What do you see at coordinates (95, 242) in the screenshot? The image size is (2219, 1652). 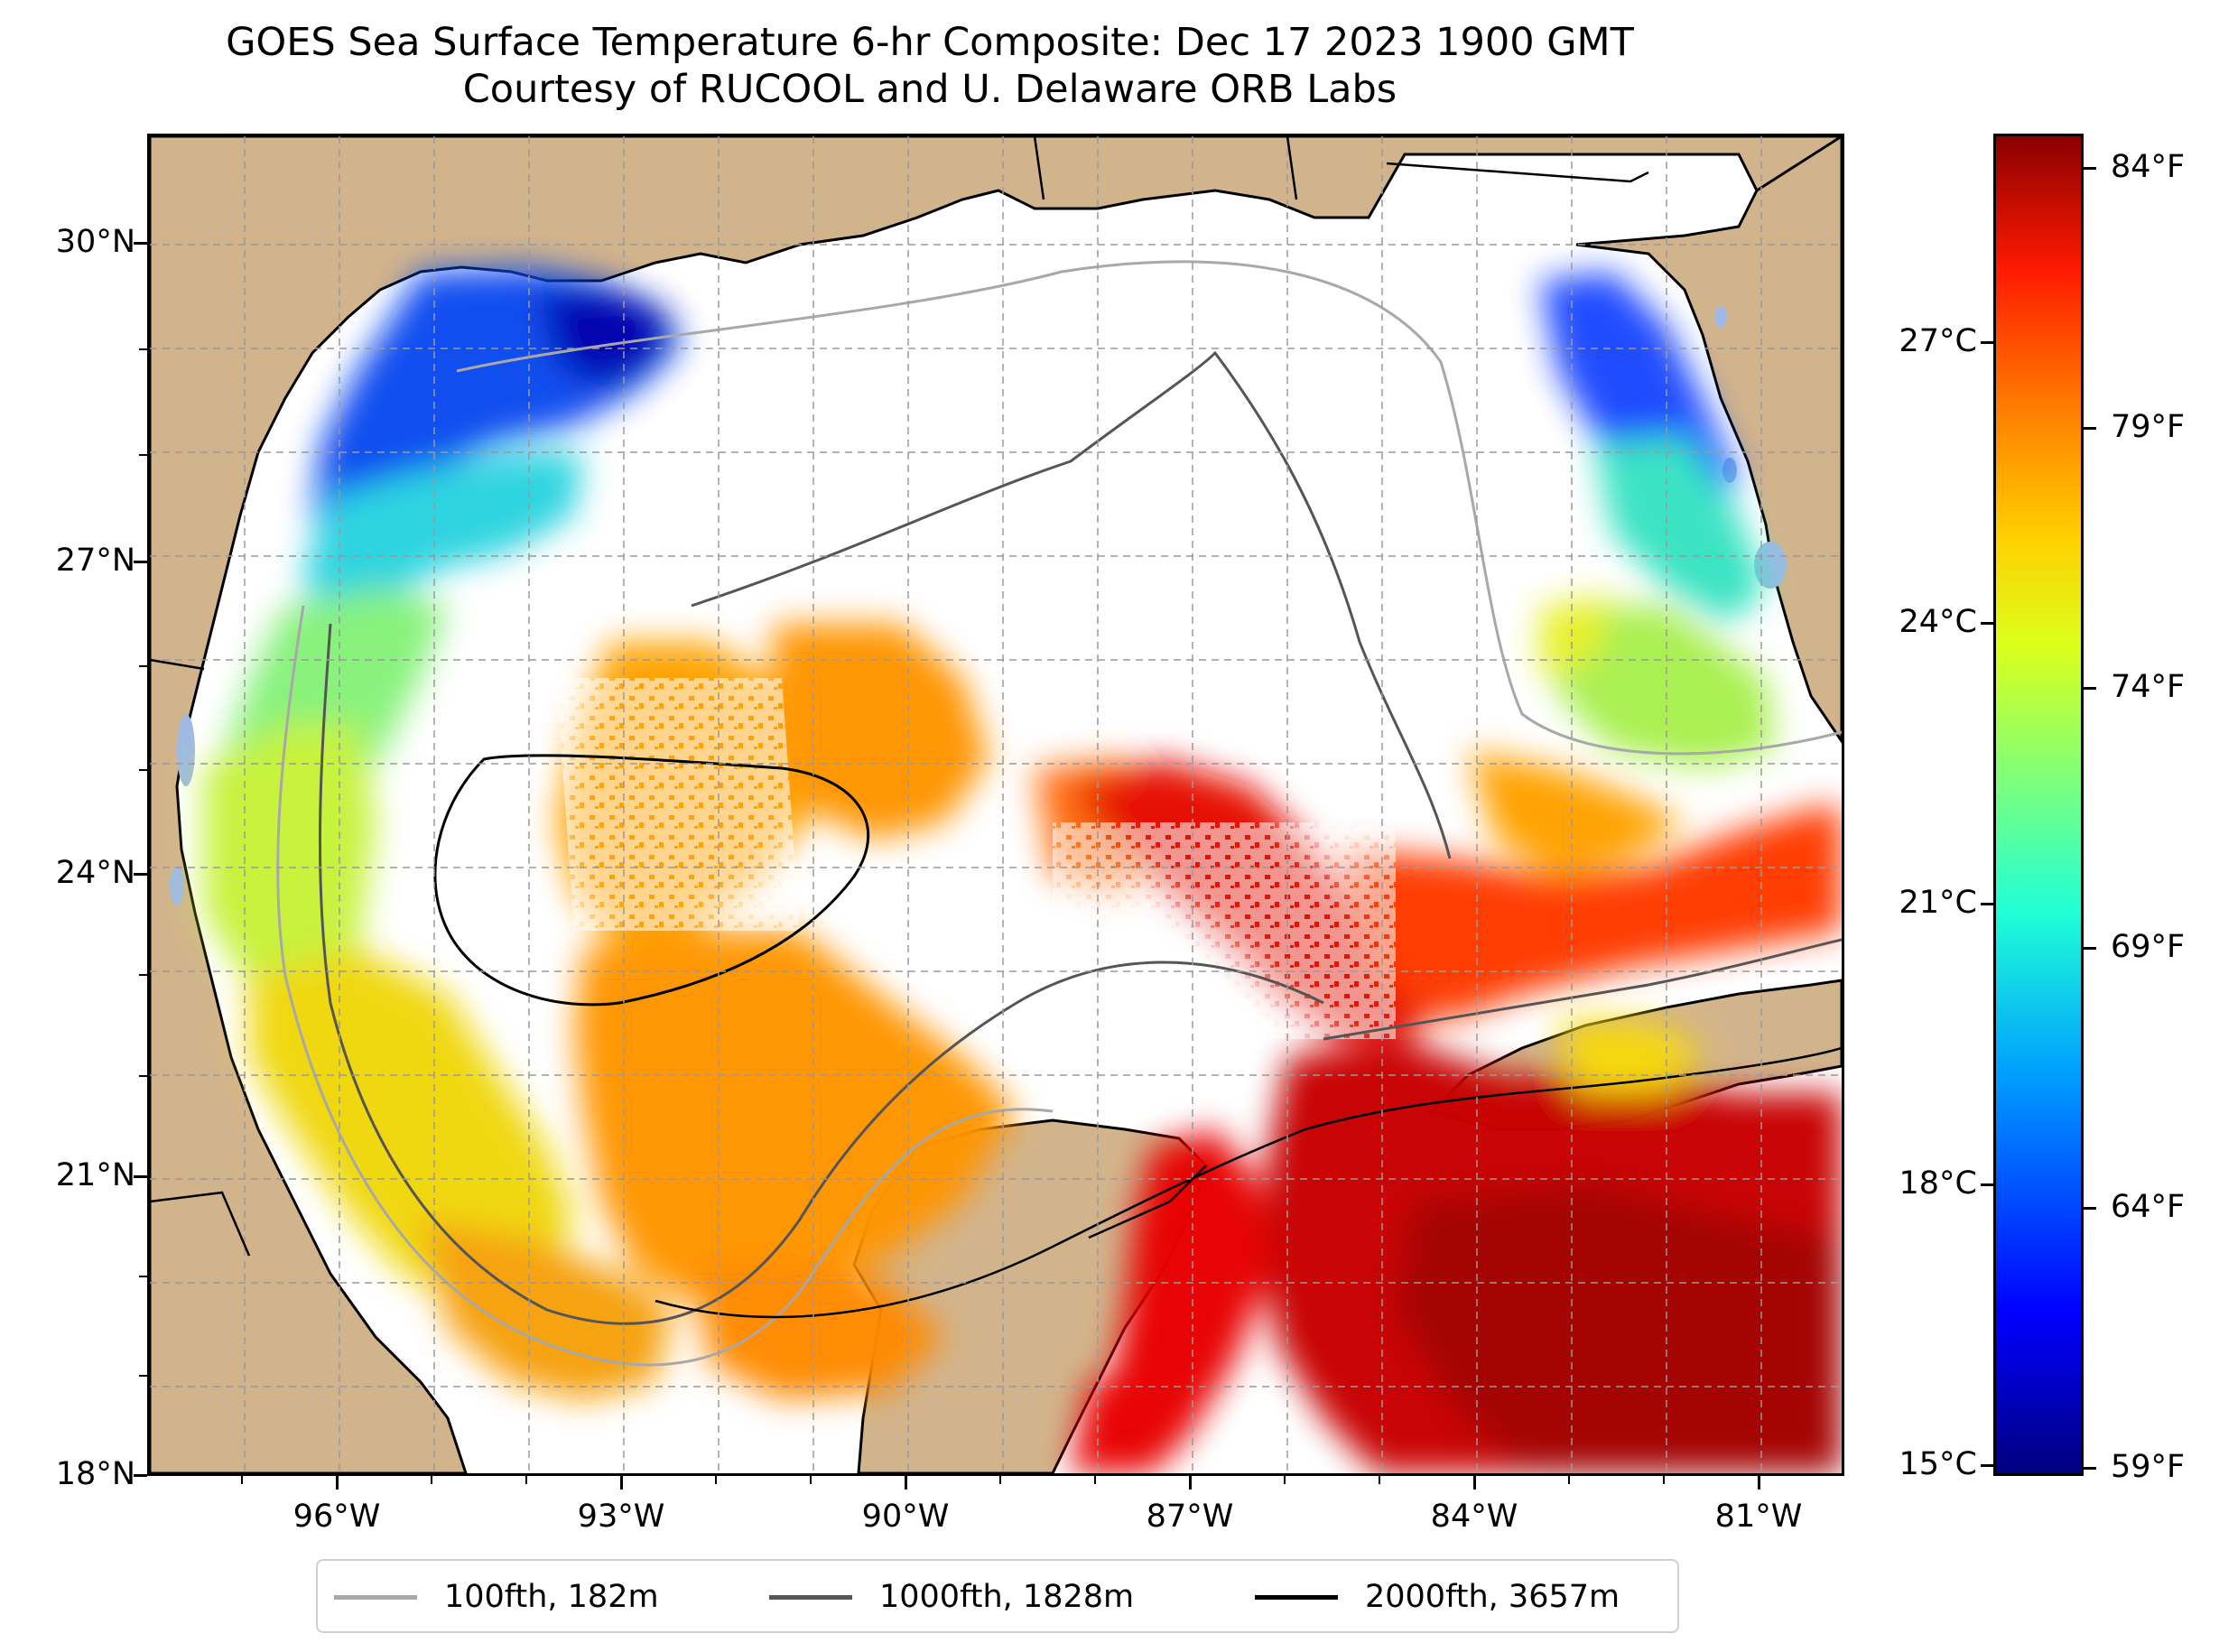 I see `lat-label-30N: 30°N` at bounding box center [95, 242].